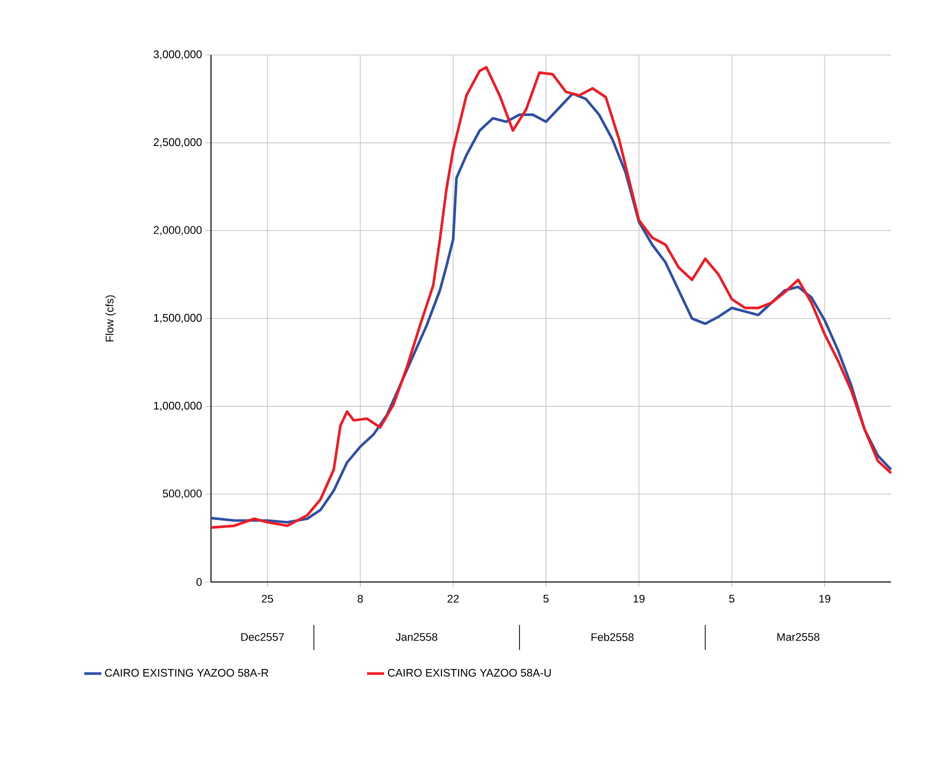 The image size is (934, 769). Describe the element at coordinates (262, 637) in the screenshot. I see `text: Dec2557` at that location.